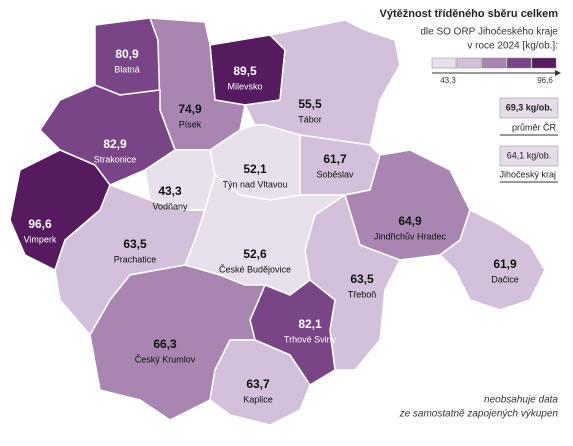  I want to click on region-value: 63,7, so click(258, 384).